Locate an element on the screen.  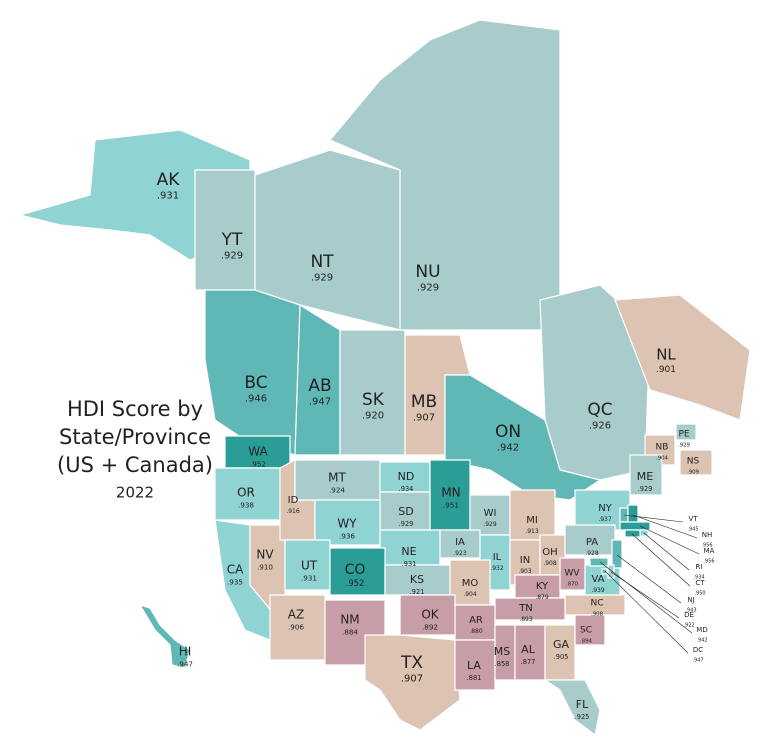
region-code: KS is located at coordinates (417, 579).